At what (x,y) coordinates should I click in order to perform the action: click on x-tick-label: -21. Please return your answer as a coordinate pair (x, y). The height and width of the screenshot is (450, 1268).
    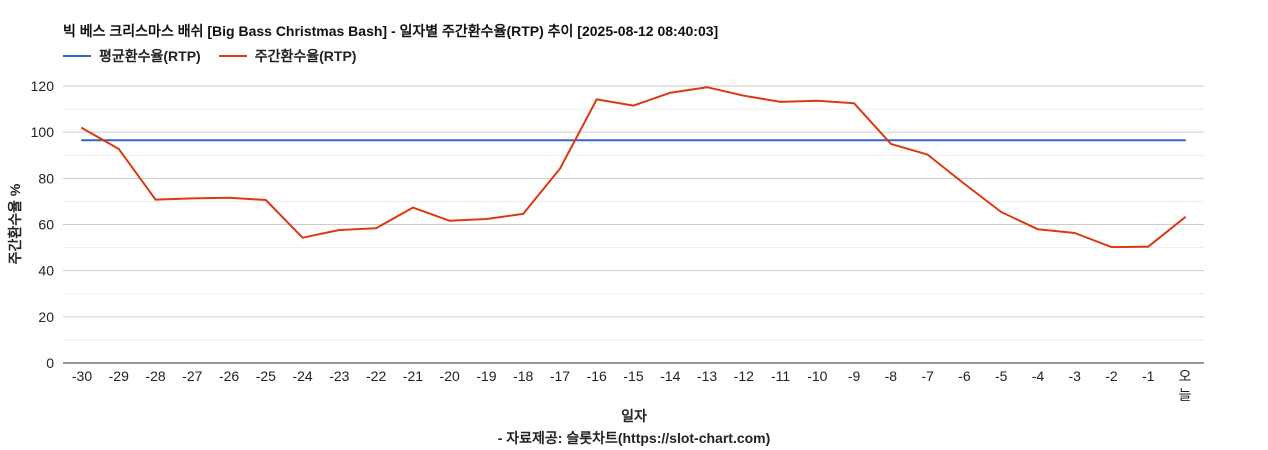
    Looking at the image, I should click on (413, 376).